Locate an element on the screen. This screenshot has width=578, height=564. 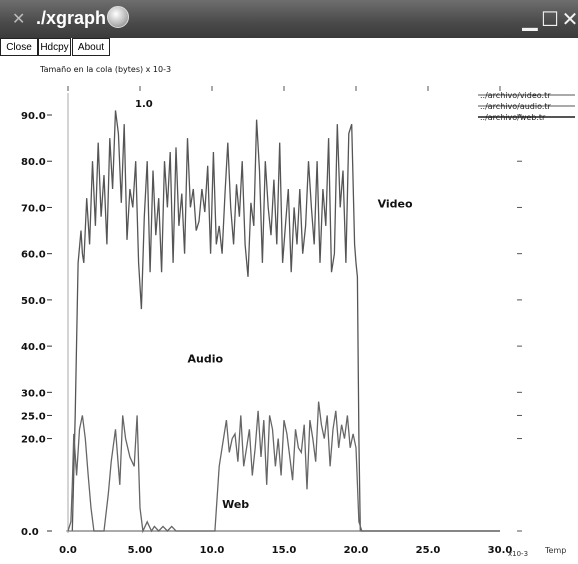
y-tick-label: 60.0 is located at coordinates (33, 255).